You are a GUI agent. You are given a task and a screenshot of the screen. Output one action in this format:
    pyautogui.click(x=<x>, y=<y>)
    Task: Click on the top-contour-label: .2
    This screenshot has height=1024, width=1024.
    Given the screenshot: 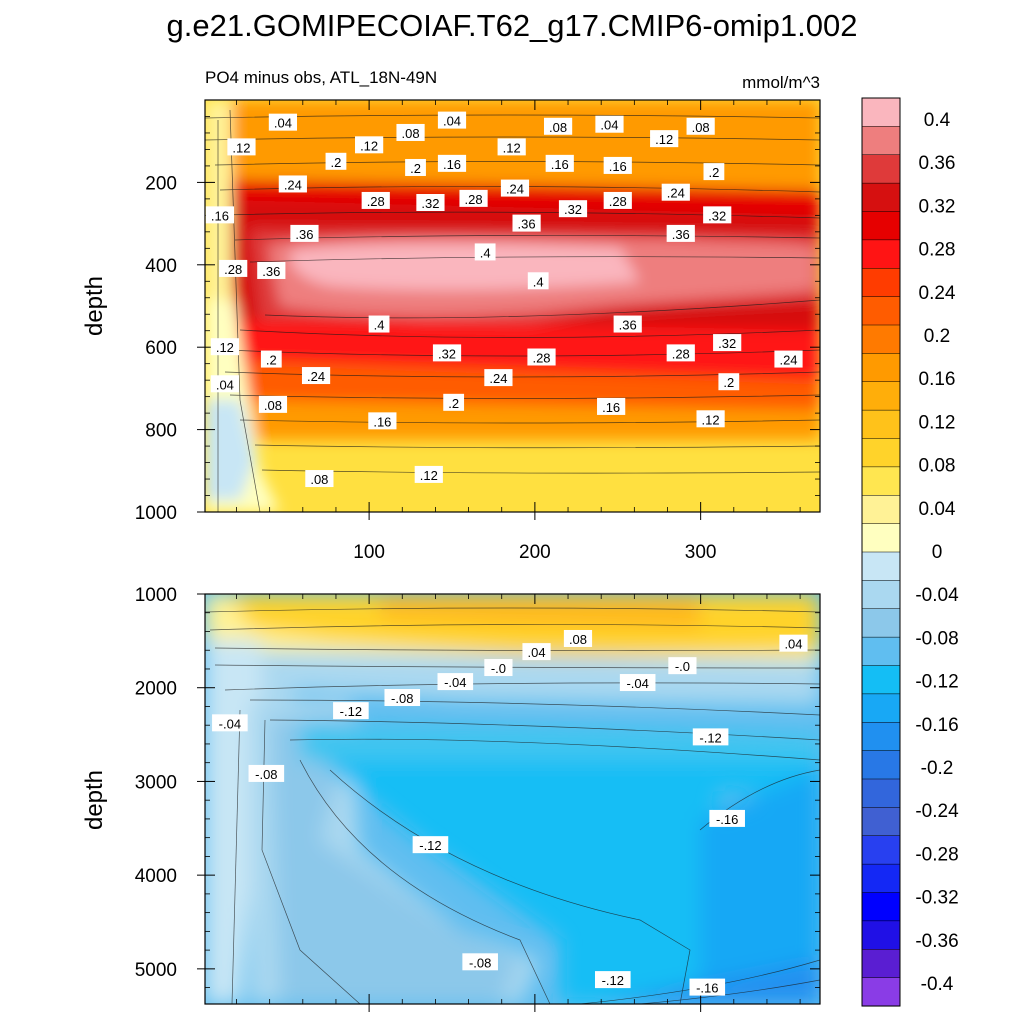 What is the action you would take?
    pyautogui.click(x=454, y=402)
    